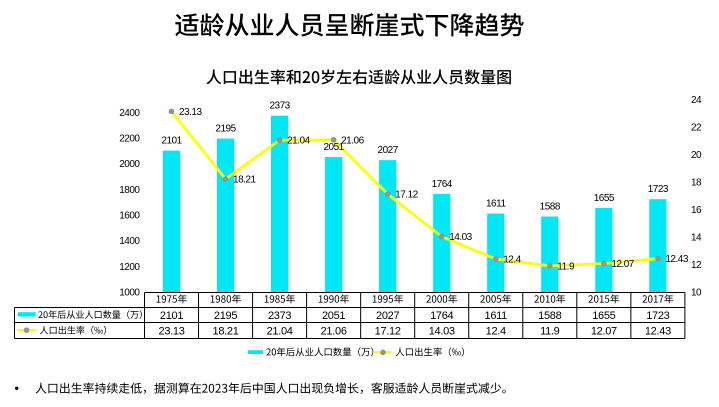 This screenshot has width=719, height=407. I want to click on svg-text: 10, so click(696, 293).